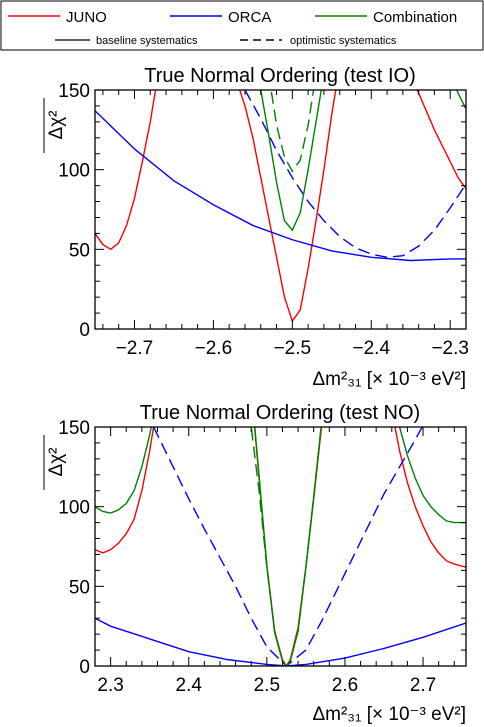 This screenshot has height=727, width=484. I want to click on x-tick-label: −2.6, so click(214, 348).